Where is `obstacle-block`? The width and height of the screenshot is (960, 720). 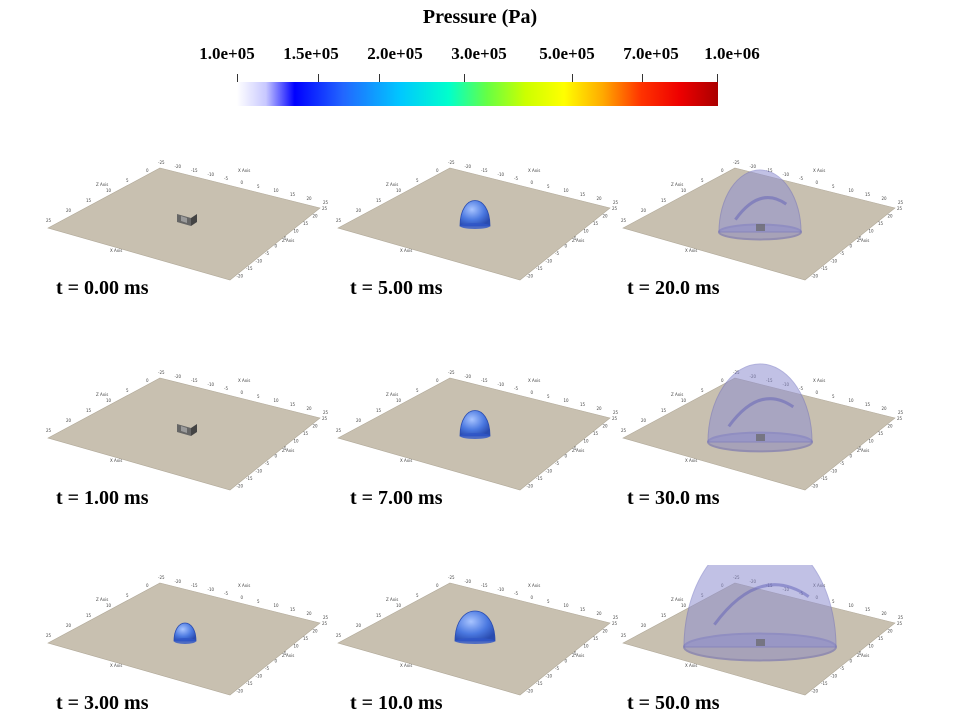 obstacle-block is located at coordinates (187, 430).